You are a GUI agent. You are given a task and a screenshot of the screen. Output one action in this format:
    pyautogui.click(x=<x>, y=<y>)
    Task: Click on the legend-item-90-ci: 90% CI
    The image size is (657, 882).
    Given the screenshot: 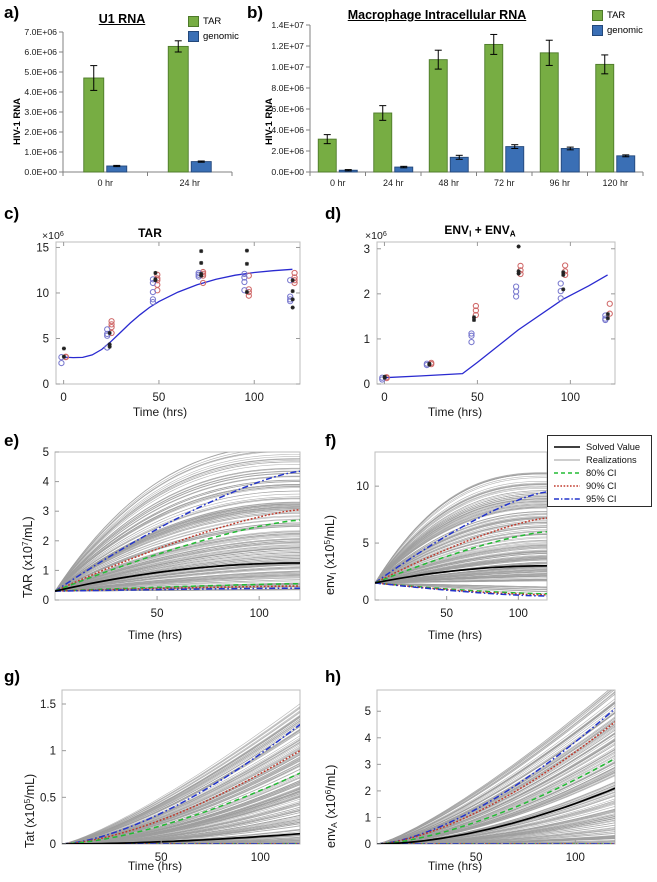 What is the action you would take?
    pyautogui.click(x=599, y=485)
    